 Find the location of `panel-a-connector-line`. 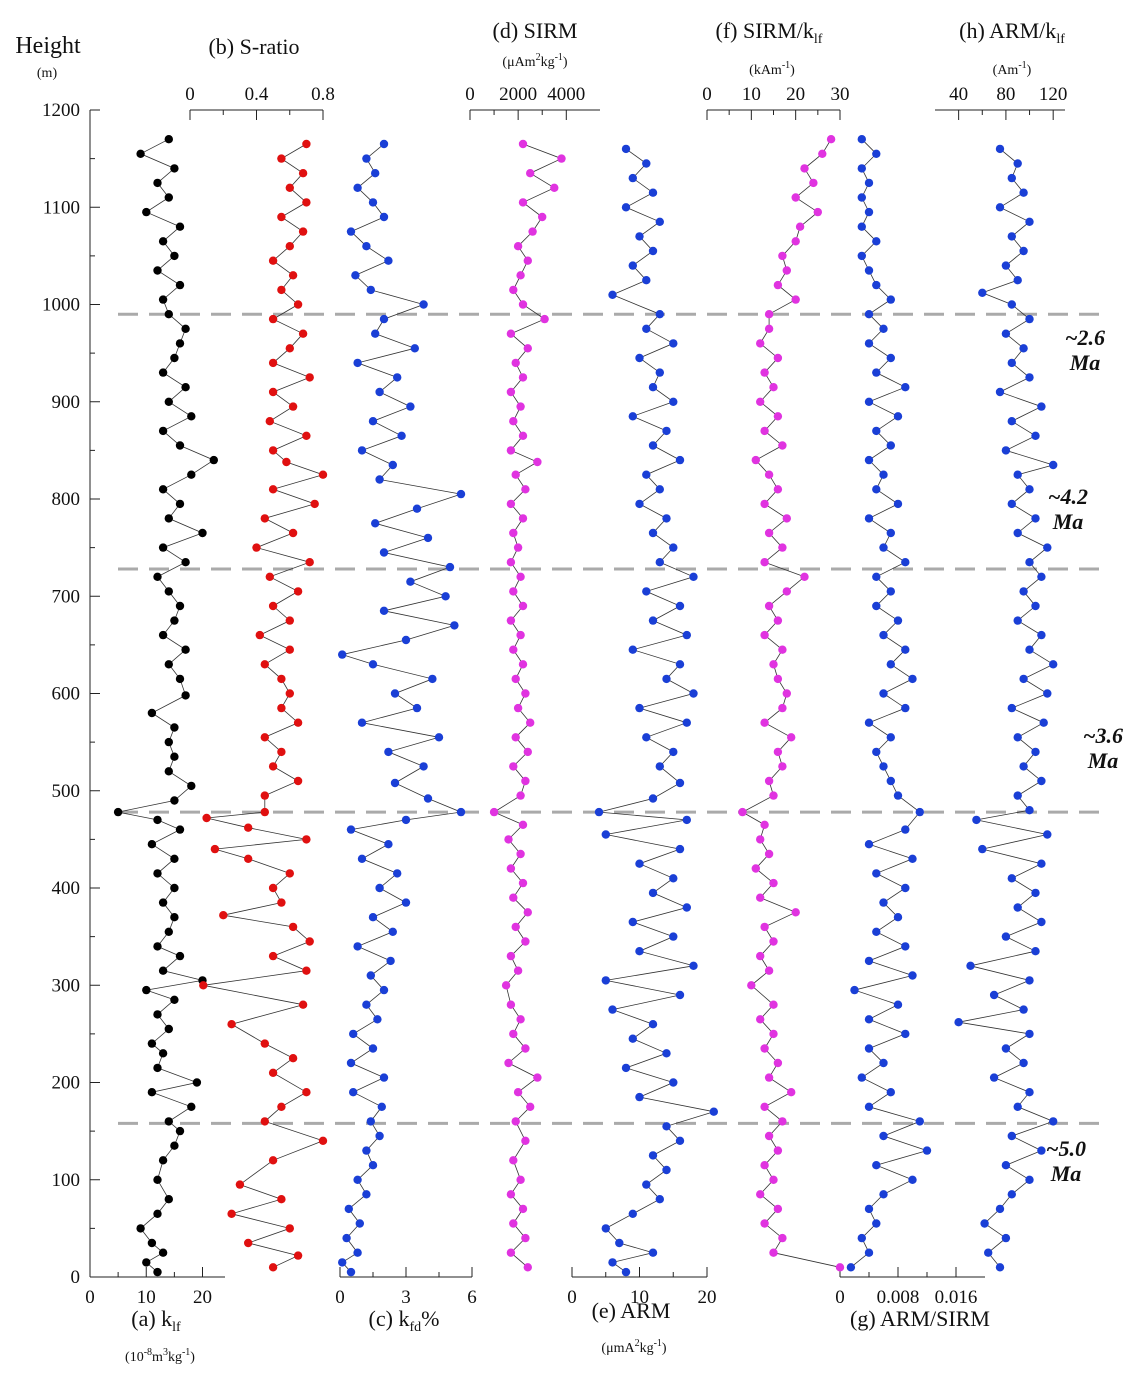

panel-a-connector-line is located at coordinates (166, 705).